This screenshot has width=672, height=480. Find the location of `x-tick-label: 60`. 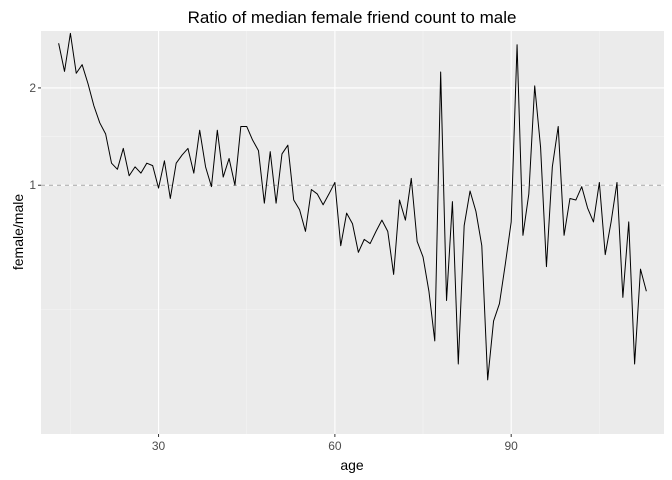

x-tick-label: 60 is located at coordinates (335, 446).